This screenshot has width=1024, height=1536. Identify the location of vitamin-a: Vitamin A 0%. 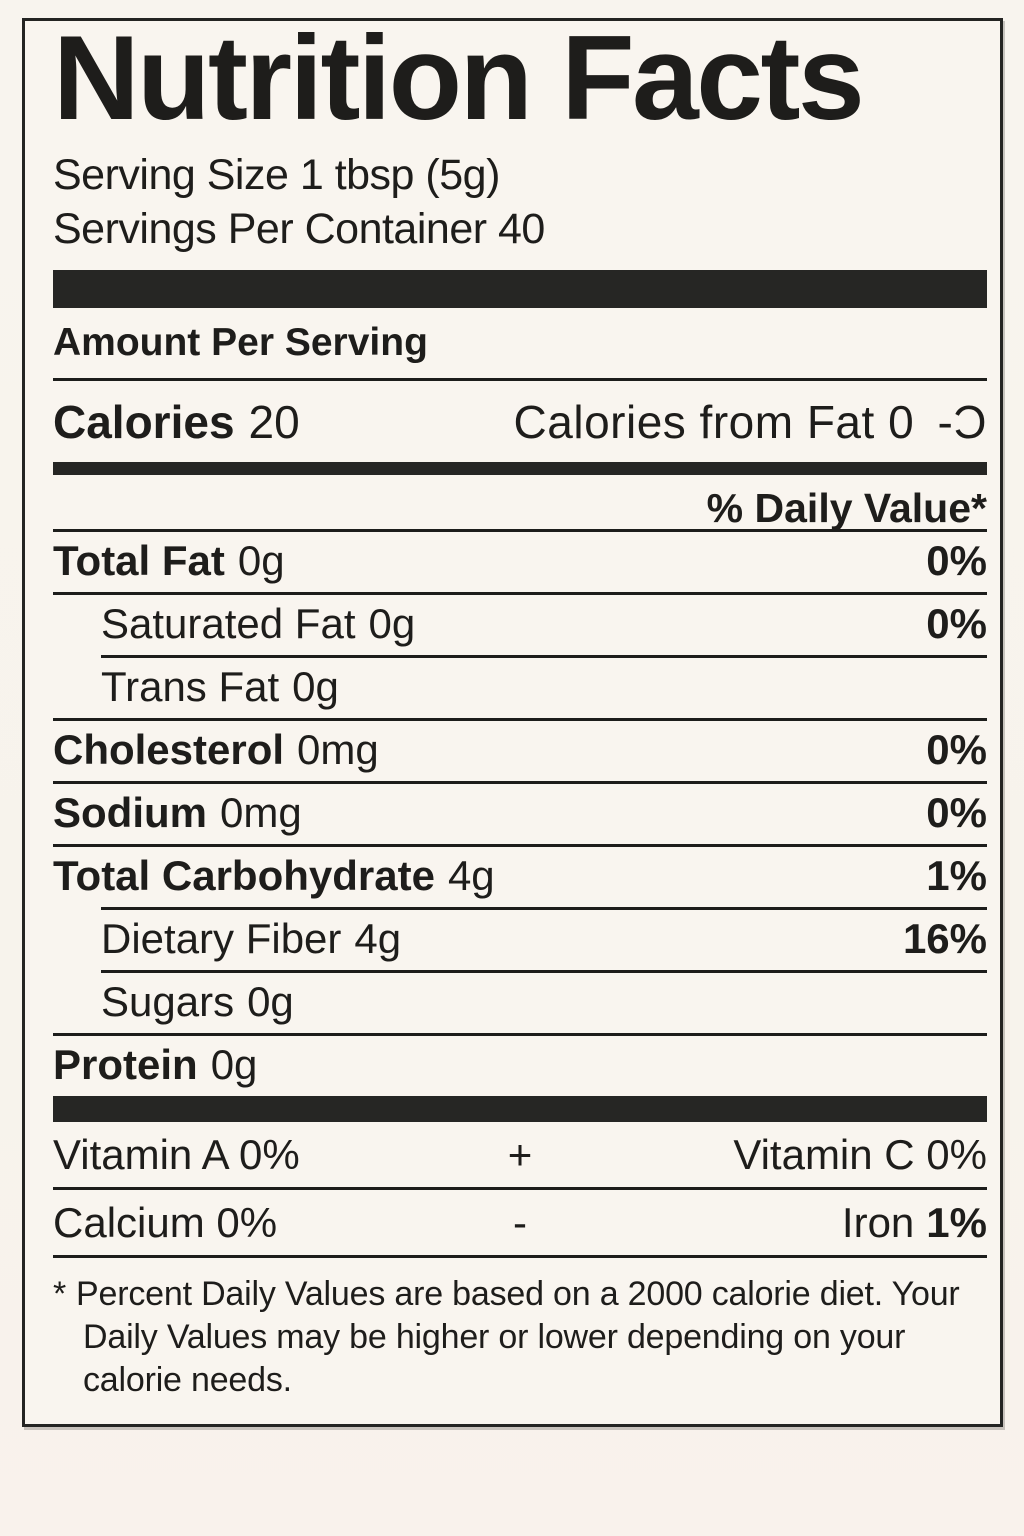
(176, 1154).